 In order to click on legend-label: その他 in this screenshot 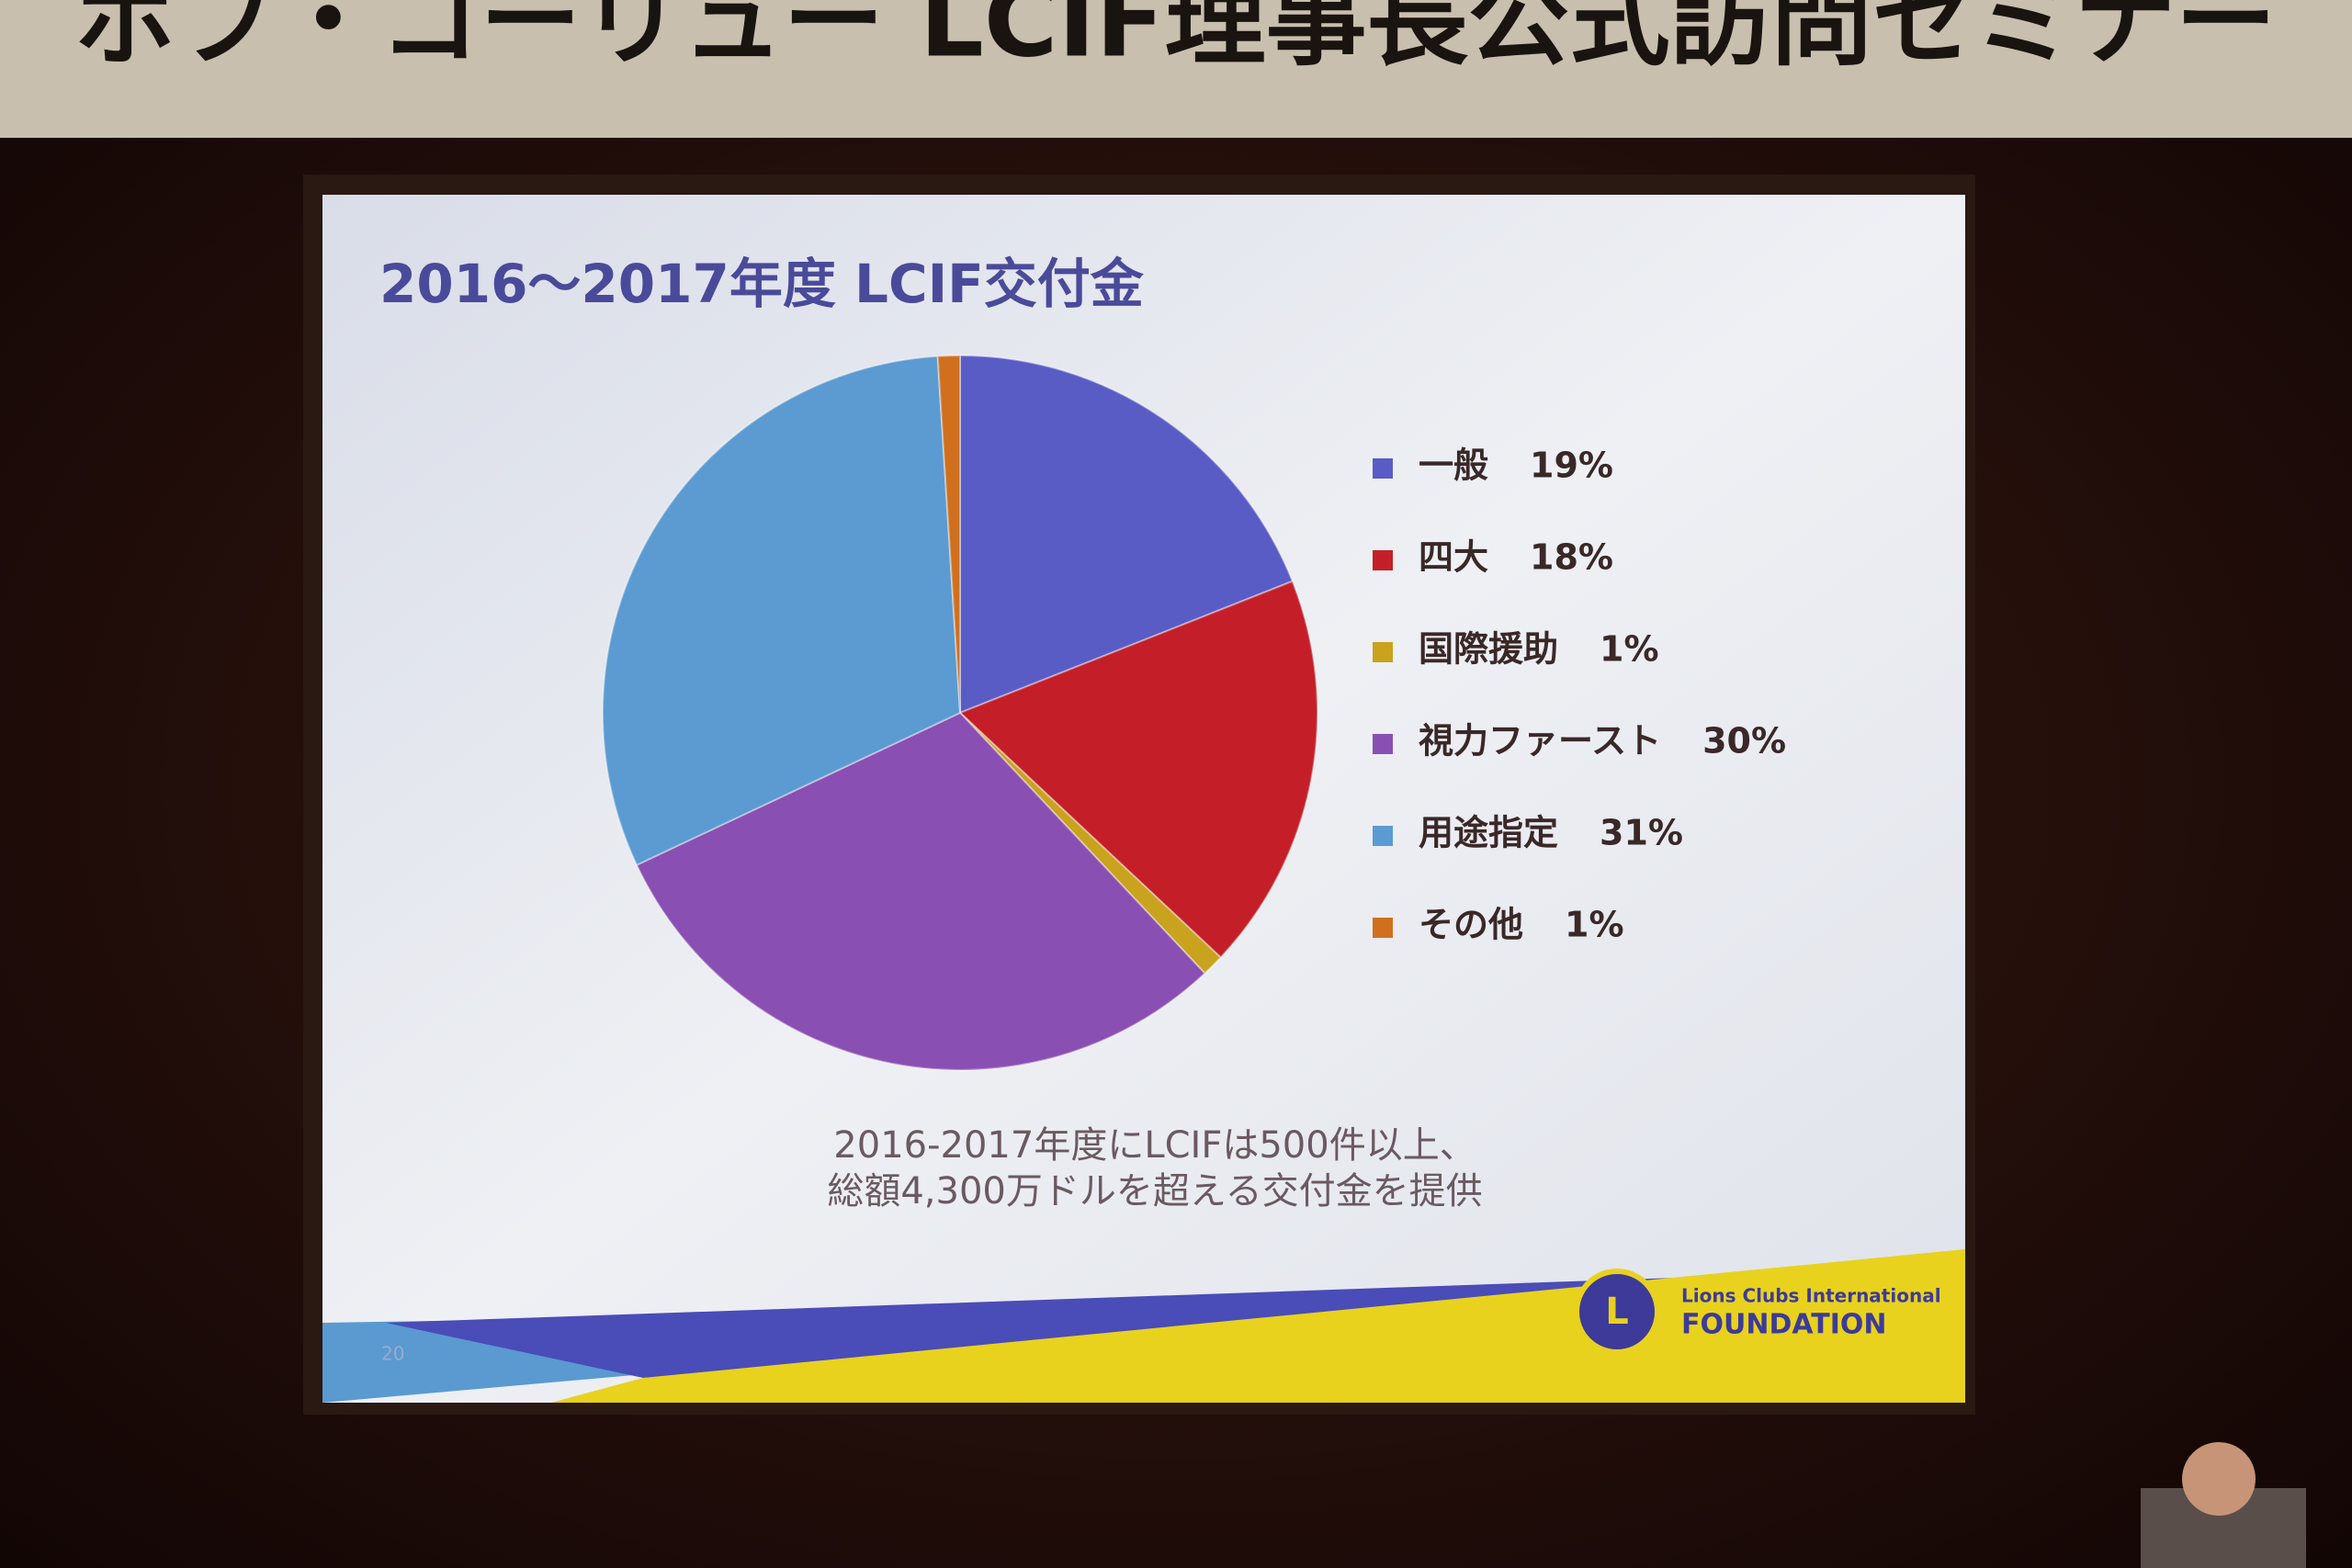, I will do `click(1471, 925)`.